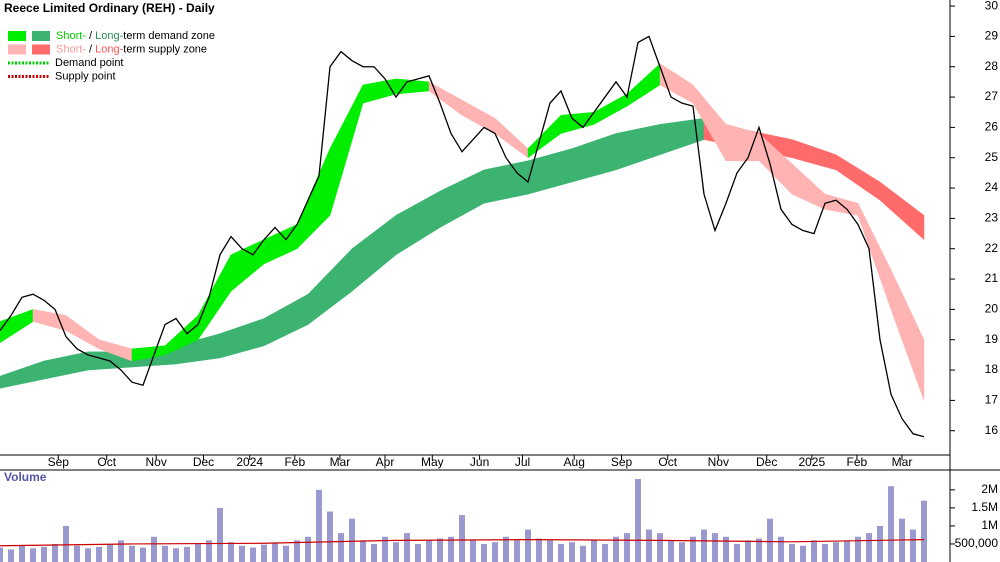 Image resolution: width=1000 pixels, height=562 pixels. What do you see at coordinates (992, 309) in the screenshot?
I see `y-tick-label: 20` at bounding box center [992, 309].